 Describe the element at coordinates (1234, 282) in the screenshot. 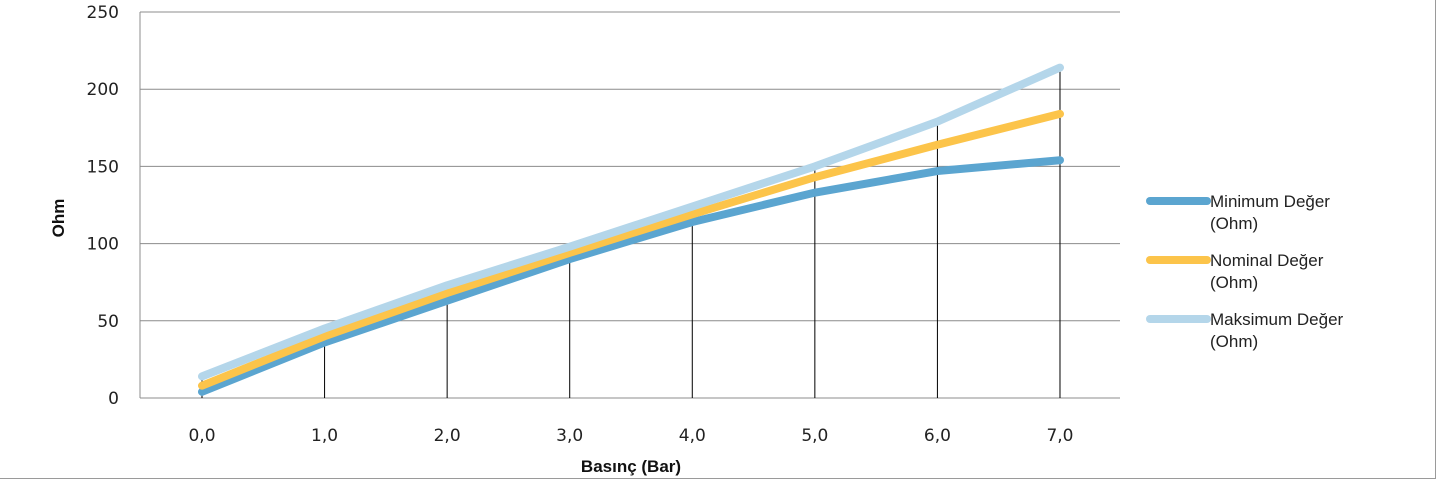

I see `legend-label-2: (Ohm)` at that location.